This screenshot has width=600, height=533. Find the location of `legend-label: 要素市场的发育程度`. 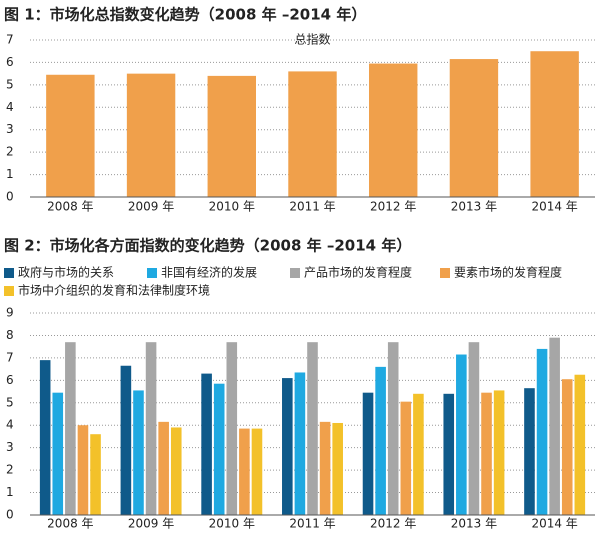

legend-label: 要素市场的发育程度 is located at coordinates (508, 272).